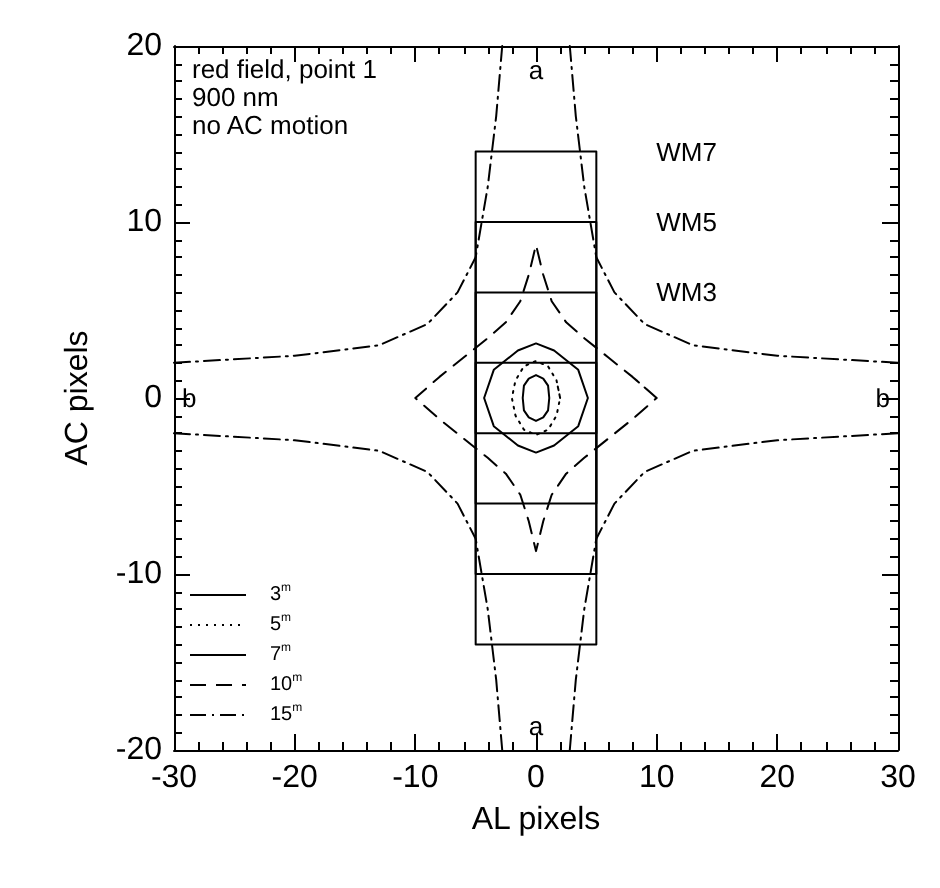 The width and height of the screenshot is (940, 888). I want to click on y-tick-label: 0, so click(153, 398).